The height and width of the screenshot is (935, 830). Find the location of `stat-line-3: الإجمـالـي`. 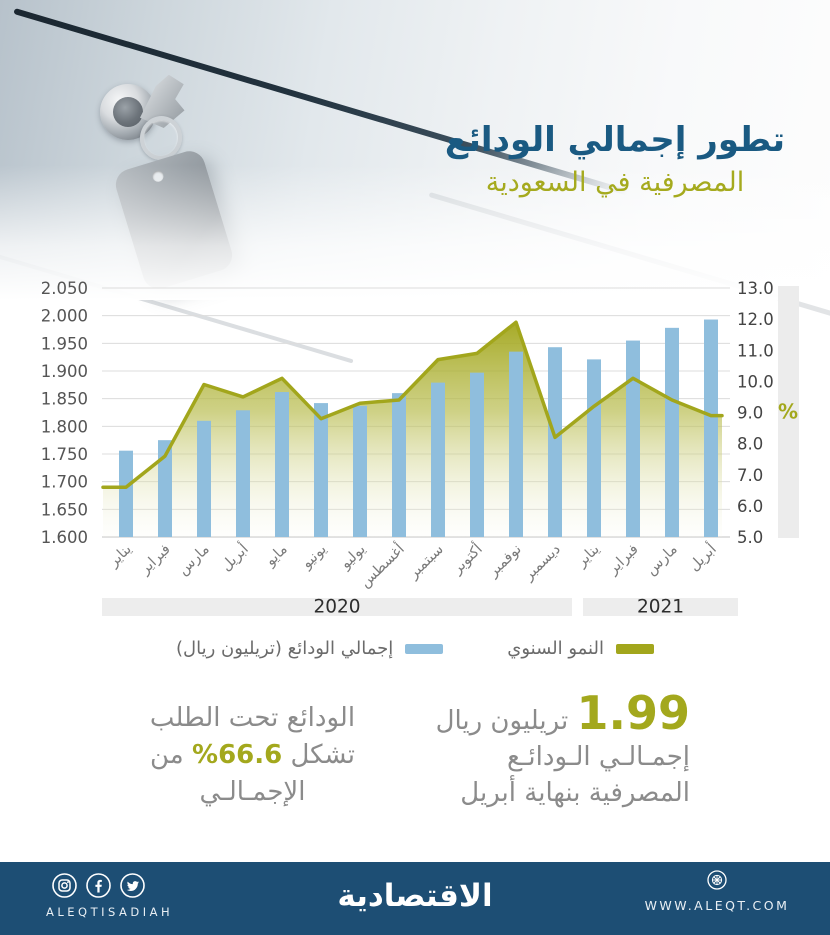

stat-line-3: الإجمـالـي is located at coordinates (252, 791).